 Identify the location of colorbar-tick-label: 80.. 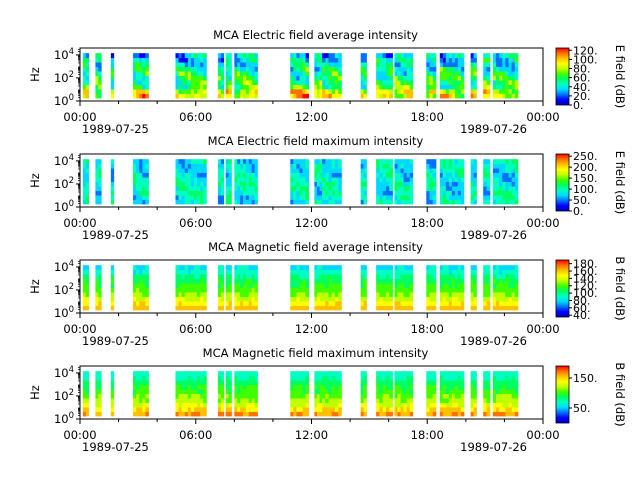
(582, 300).